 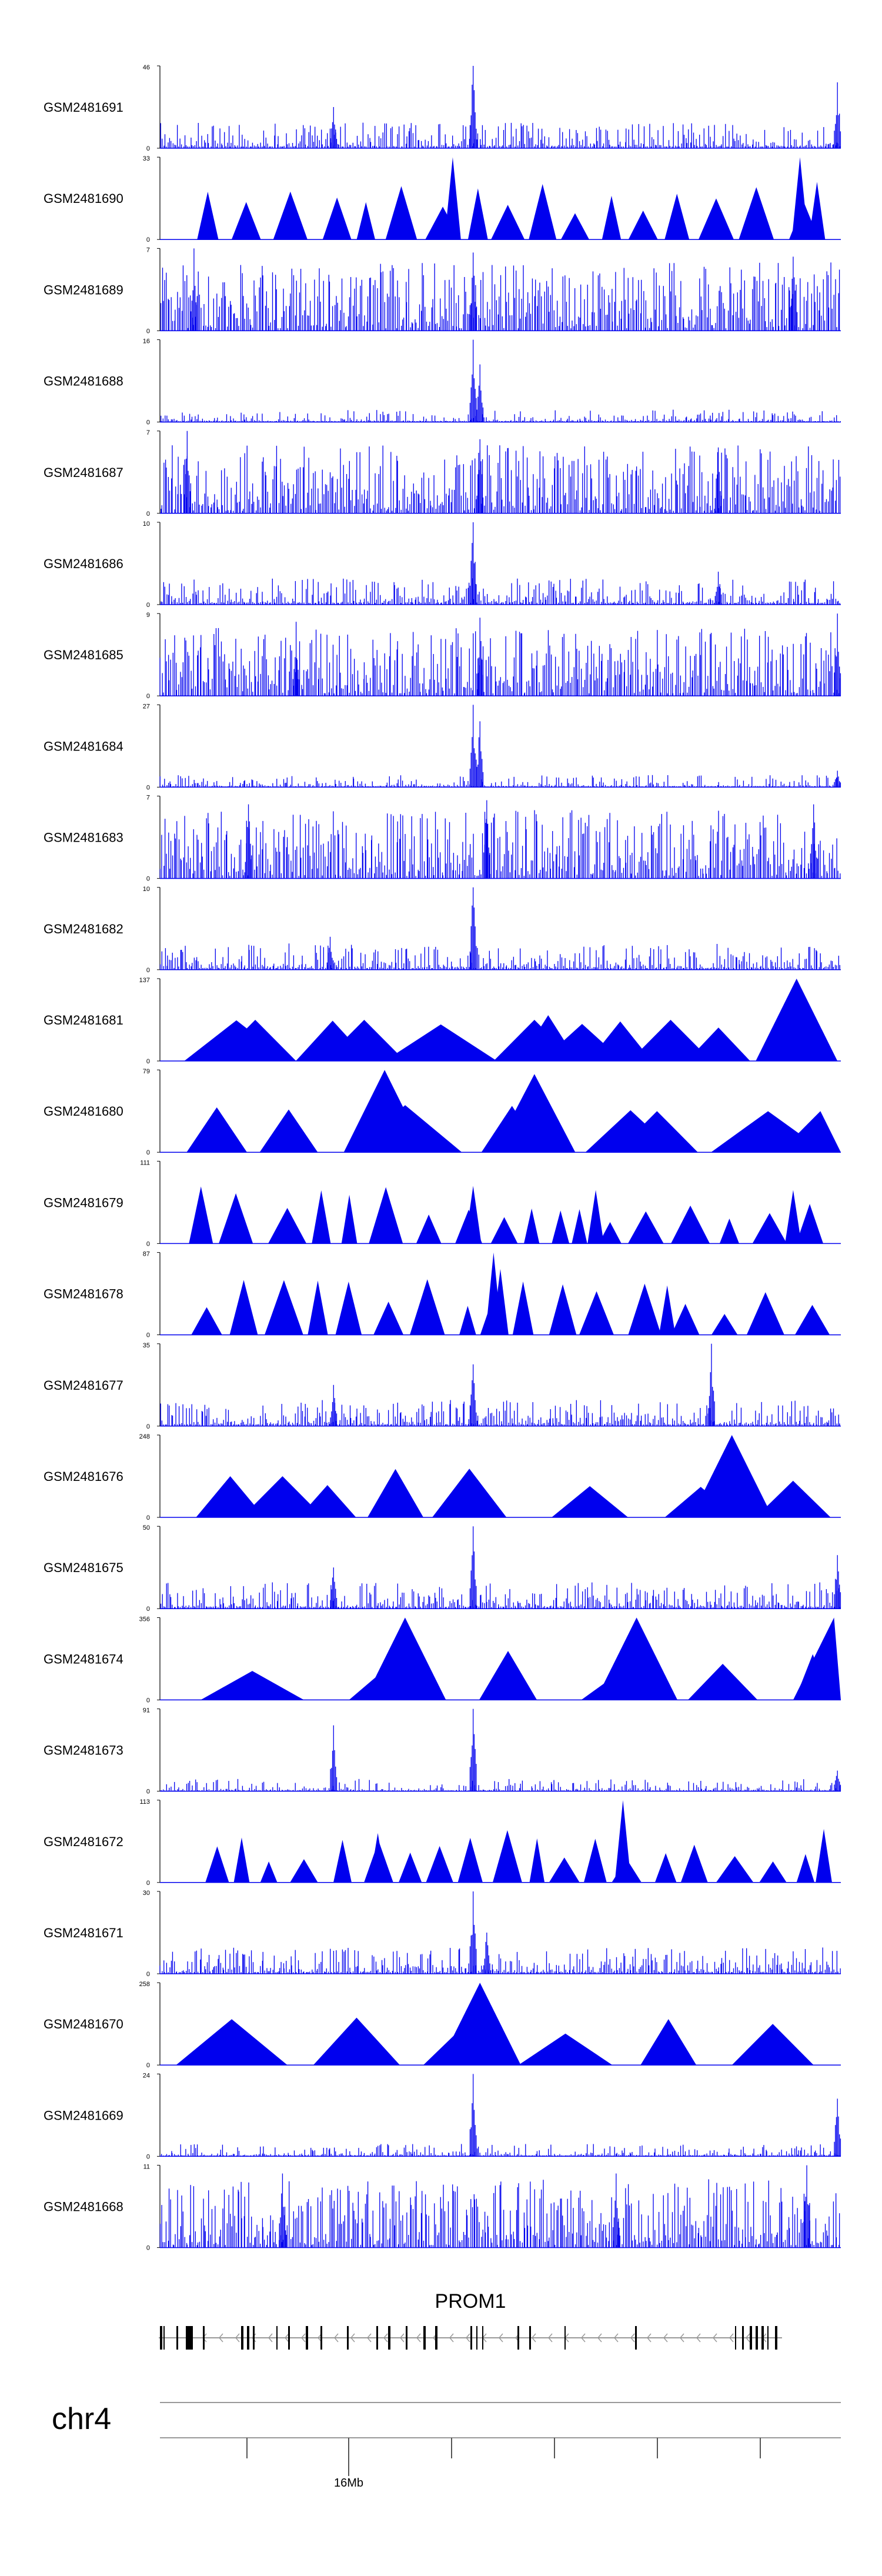 I want to click on track-label: GSM2481680, so click(x=83, y=1111).